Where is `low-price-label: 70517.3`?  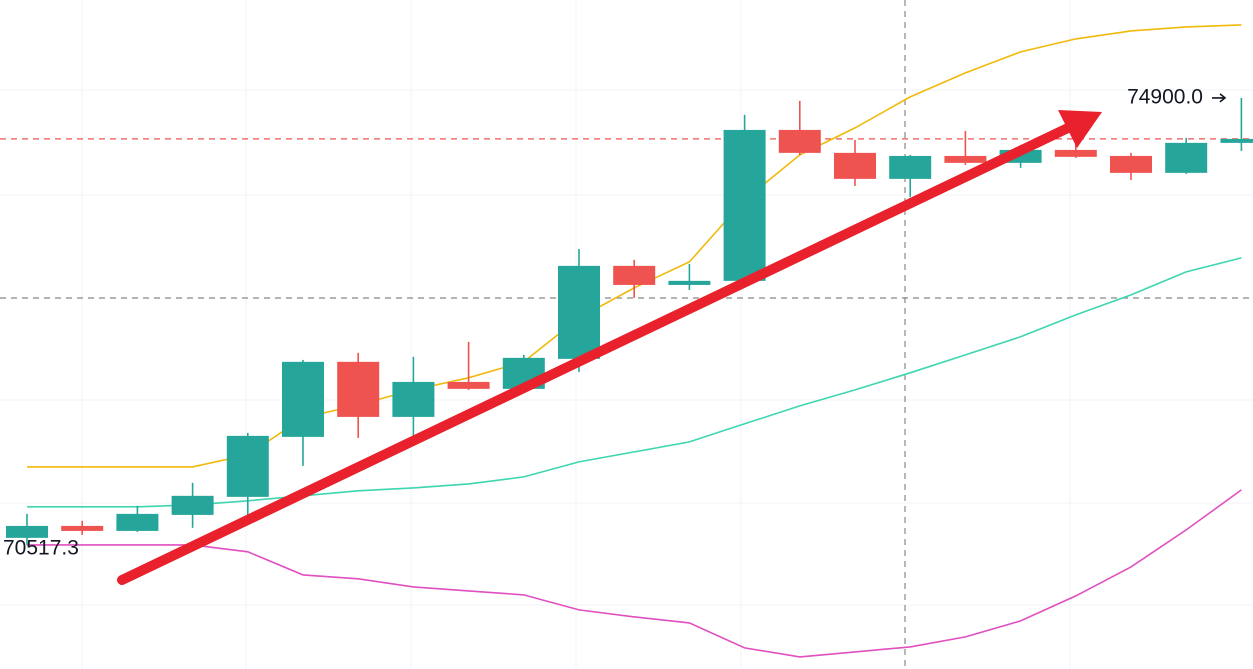 low-price-label: 70517.3 is located at coordinates (41, 547).